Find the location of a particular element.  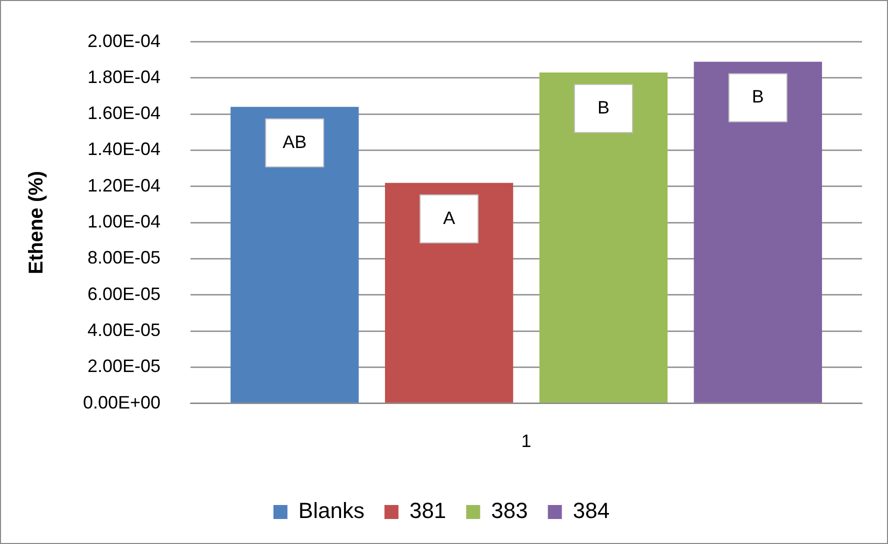

x-tick-label: 1 is located at coordinates (526, 441).